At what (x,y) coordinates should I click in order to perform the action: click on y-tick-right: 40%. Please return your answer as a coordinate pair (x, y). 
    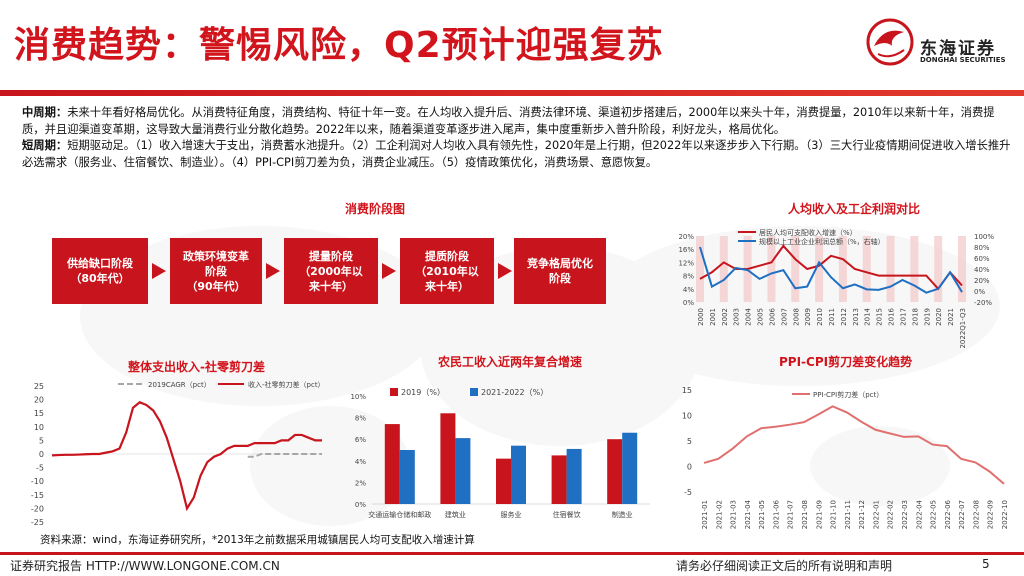
    Looking at the image, I should click on (982, 270).